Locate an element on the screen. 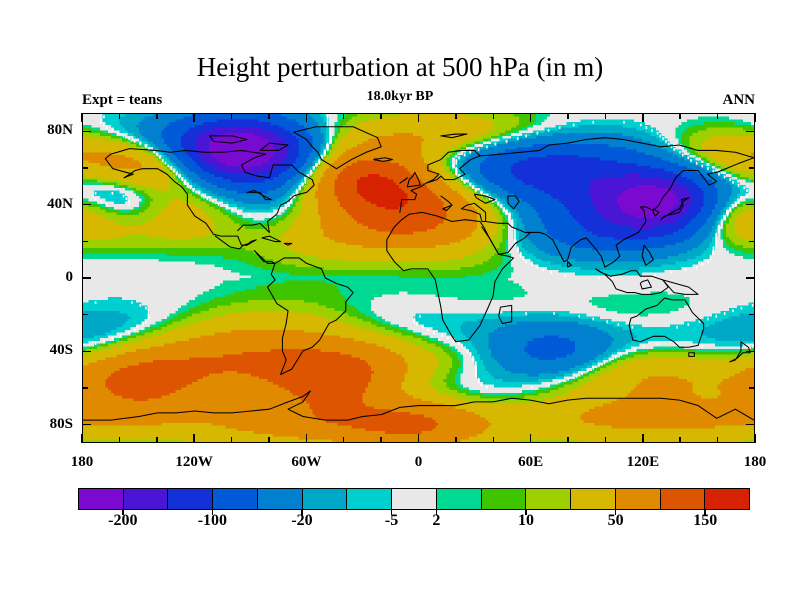 This screenshot has height=600, width=800. experiment-label: Expt = teans is located at coordinates (122, 100).